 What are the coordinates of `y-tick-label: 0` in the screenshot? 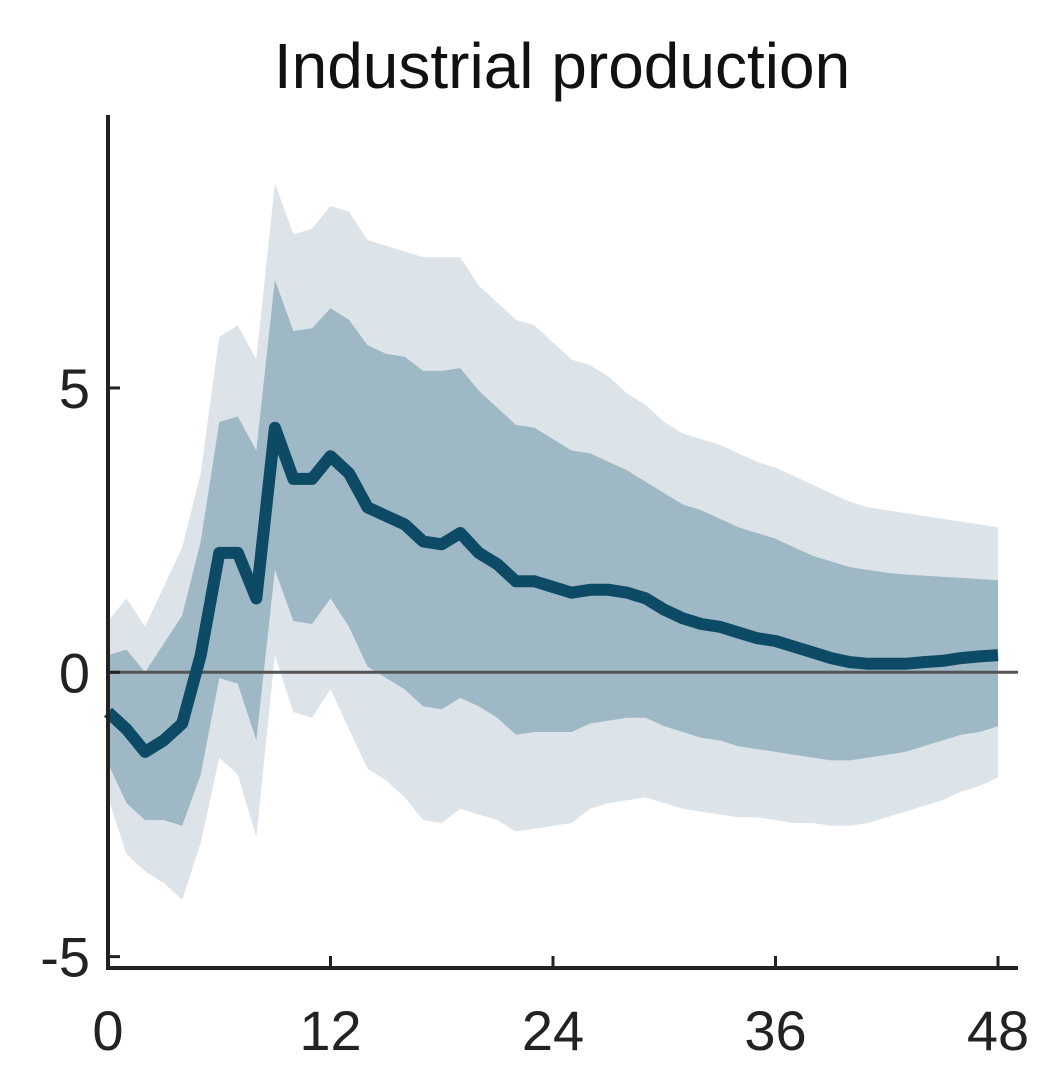 It's located at (74, 672).